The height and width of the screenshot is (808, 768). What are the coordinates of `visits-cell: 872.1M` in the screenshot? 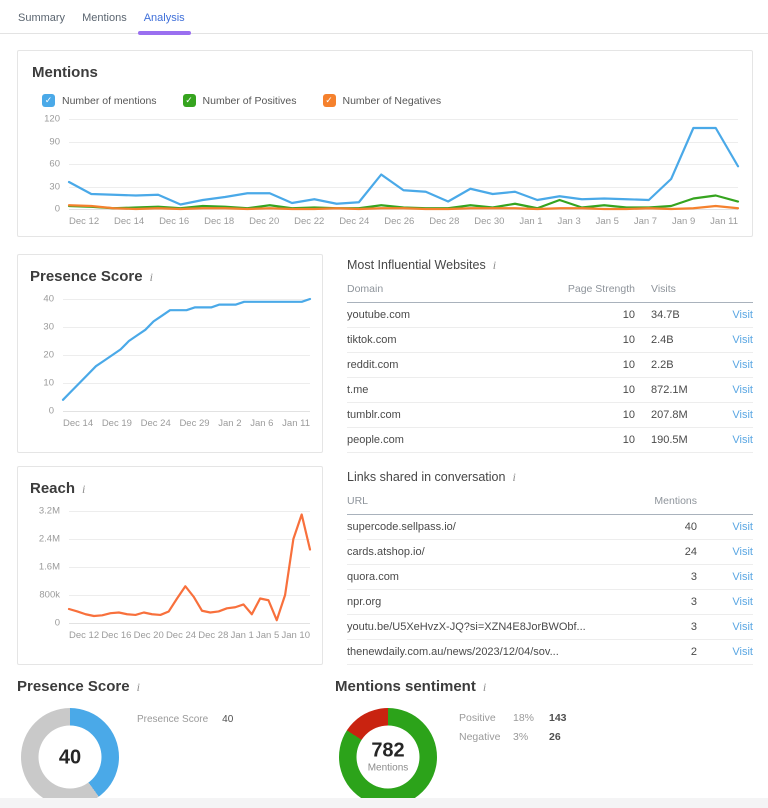 It's located at (669, 390).